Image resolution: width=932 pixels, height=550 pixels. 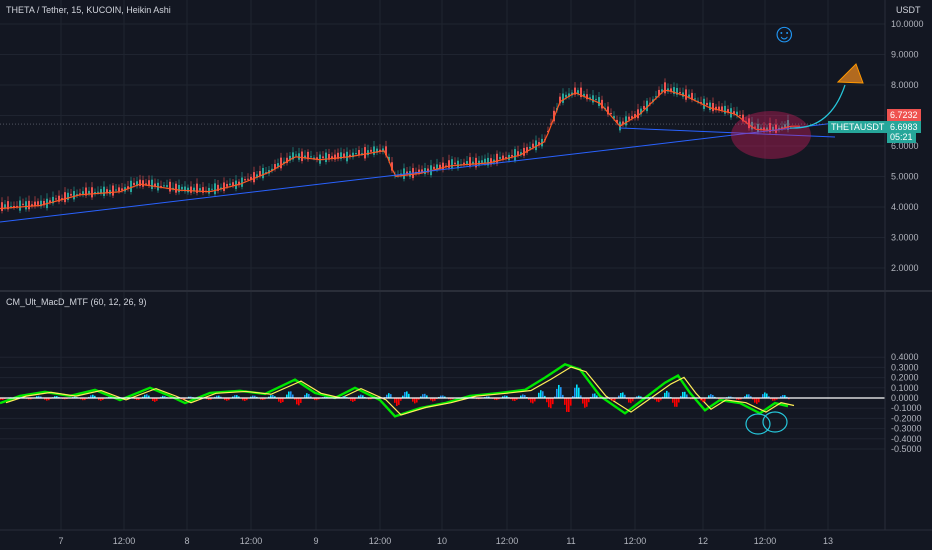 What do you see at coordinates (771, 135) in the screenshot?
I see `highlight-ellipse` at bounding box center [771, 135].